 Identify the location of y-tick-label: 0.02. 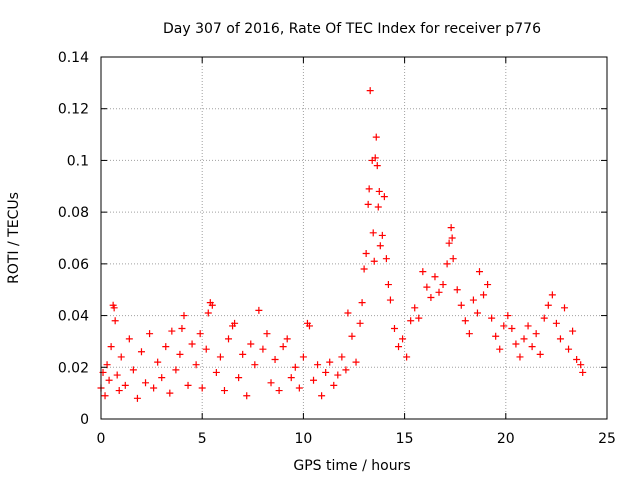
(73, 368).